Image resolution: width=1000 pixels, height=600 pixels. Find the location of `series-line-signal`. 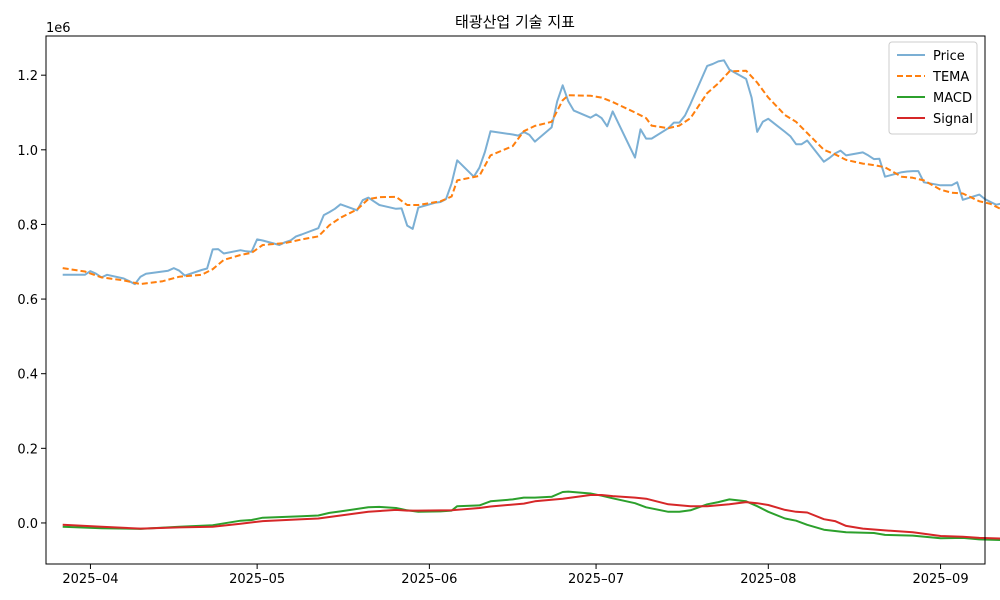

series-line-signal is located at coordinates (531, 517).